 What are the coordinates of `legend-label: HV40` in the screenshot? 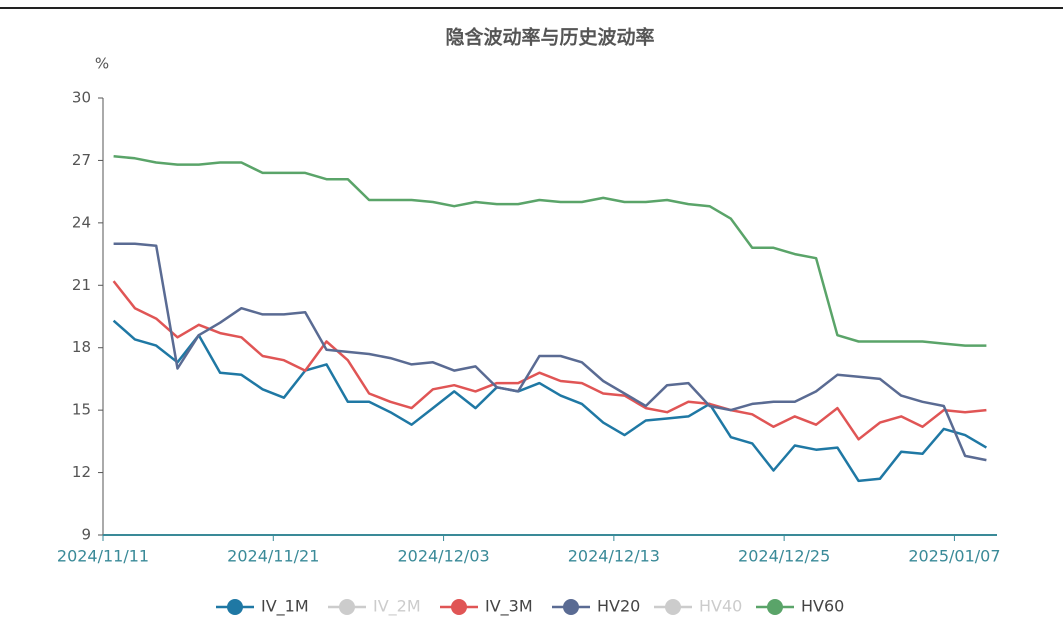 It's located at (720, 606).